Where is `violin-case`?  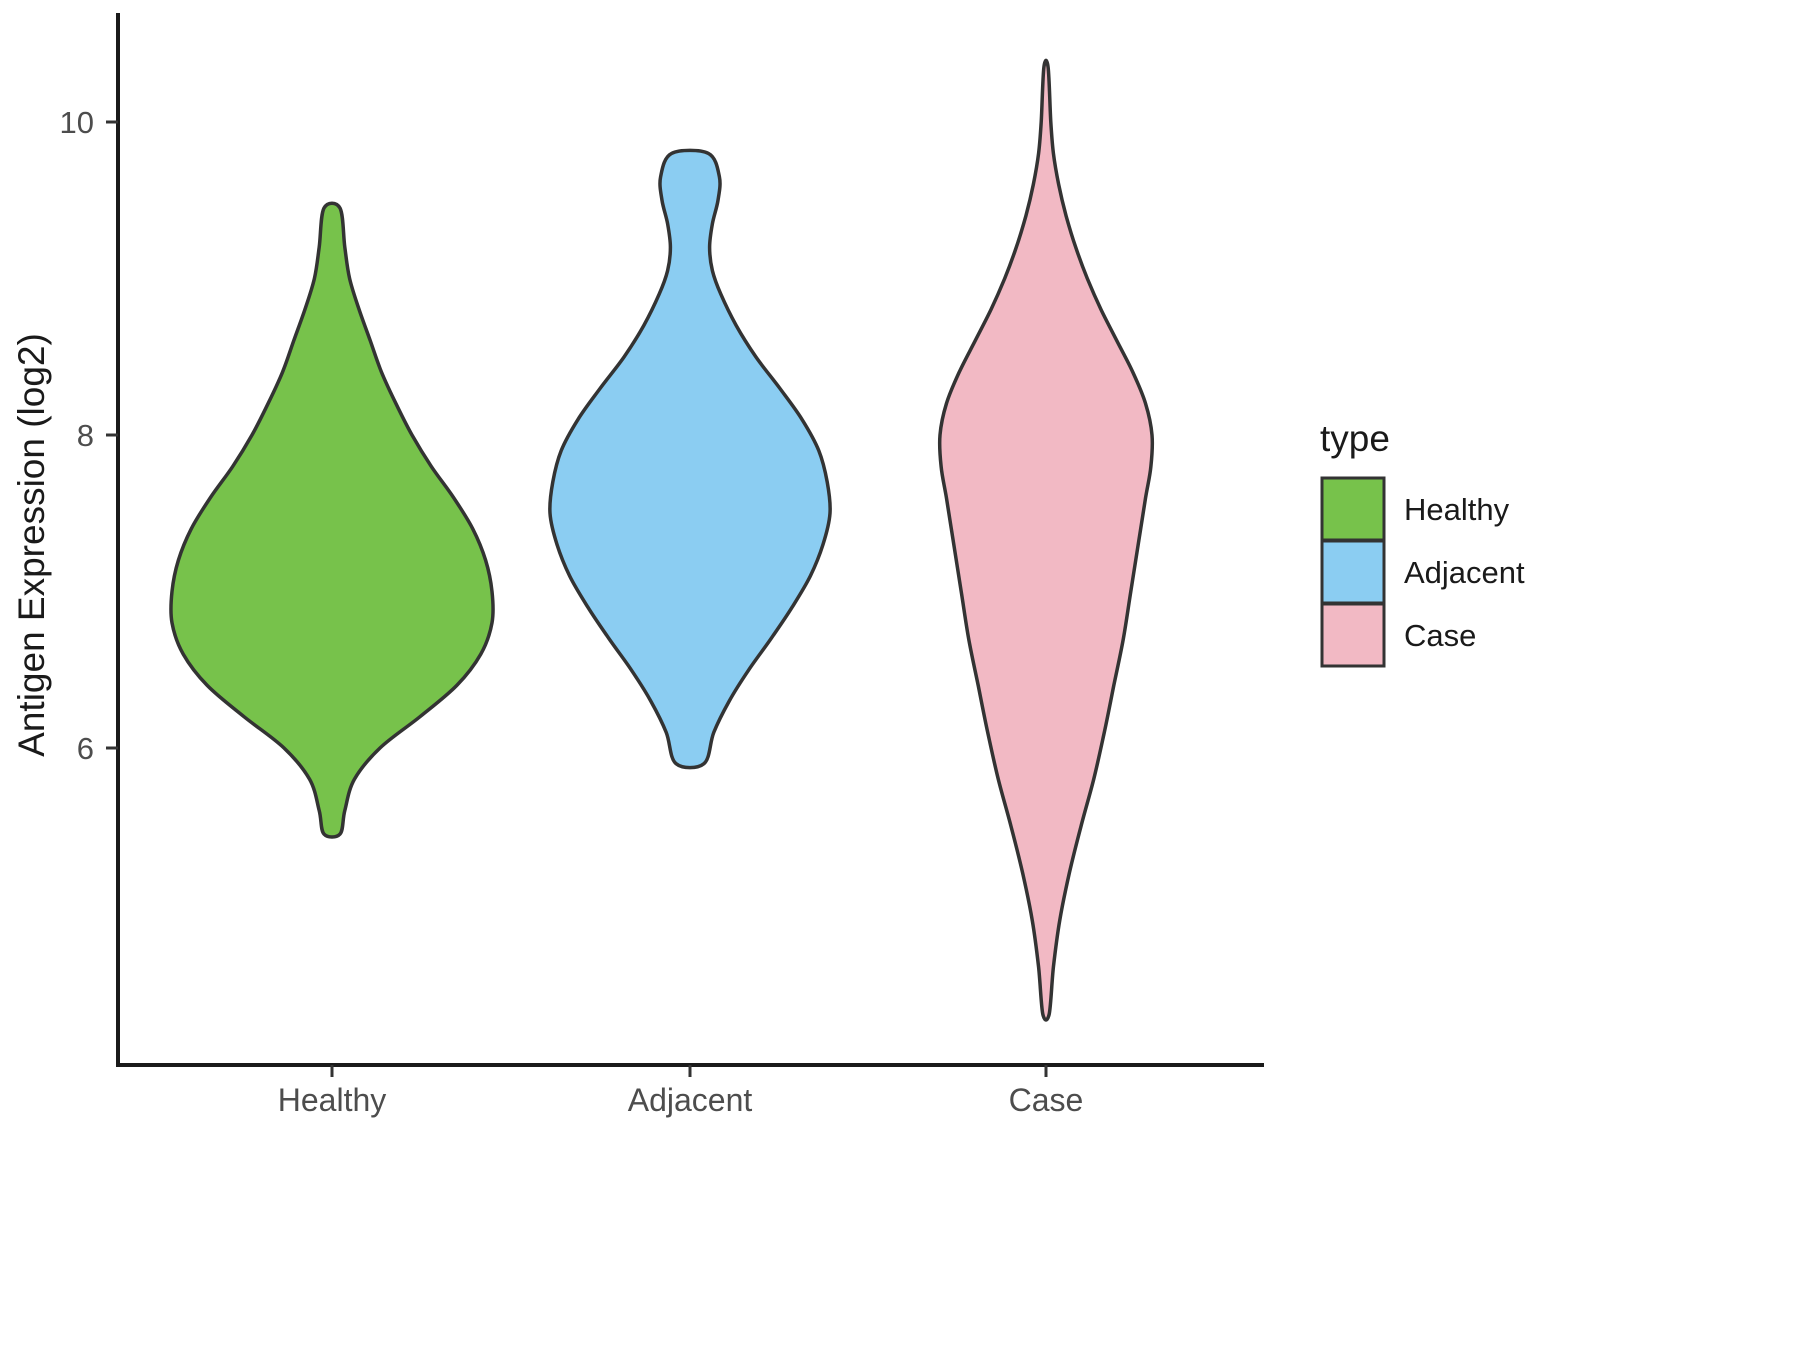
violin-case is located at coordinates (1046, 540).